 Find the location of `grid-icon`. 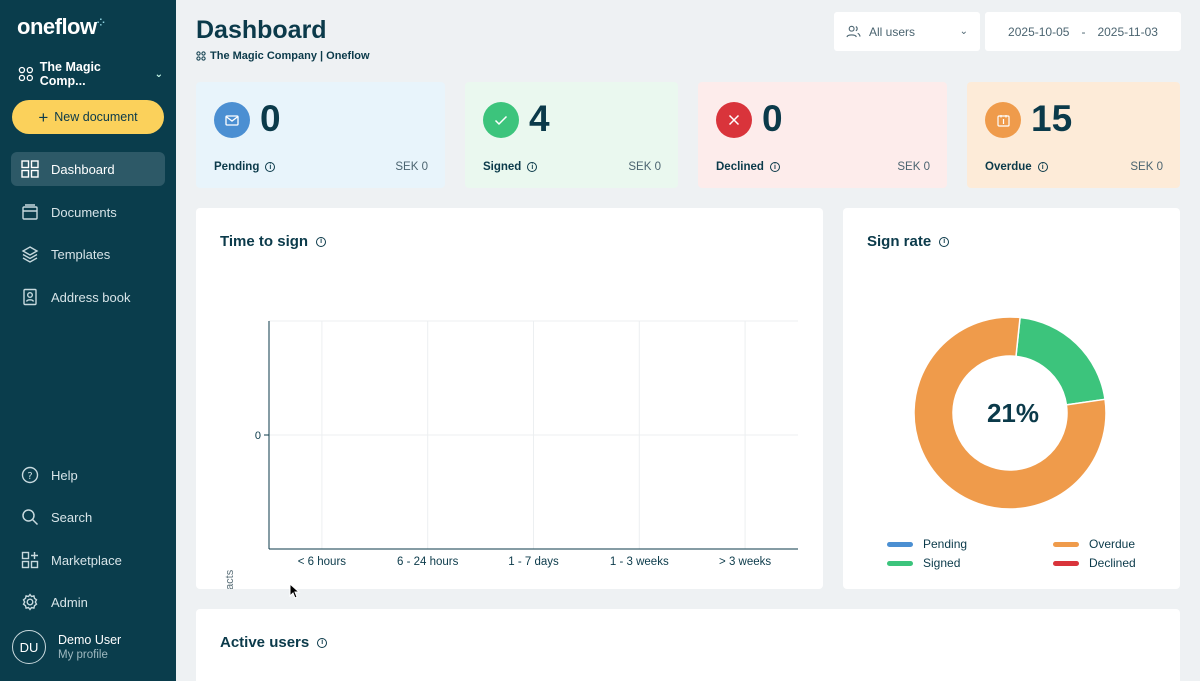

grid-icon is located at coordinates (30, 169).